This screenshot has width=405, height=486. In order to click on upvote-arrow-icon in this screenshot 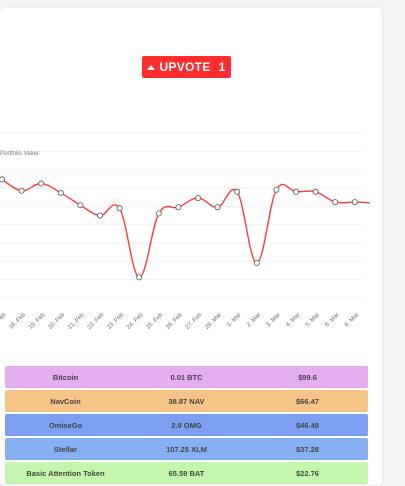, I will do `click(151, 67)`.